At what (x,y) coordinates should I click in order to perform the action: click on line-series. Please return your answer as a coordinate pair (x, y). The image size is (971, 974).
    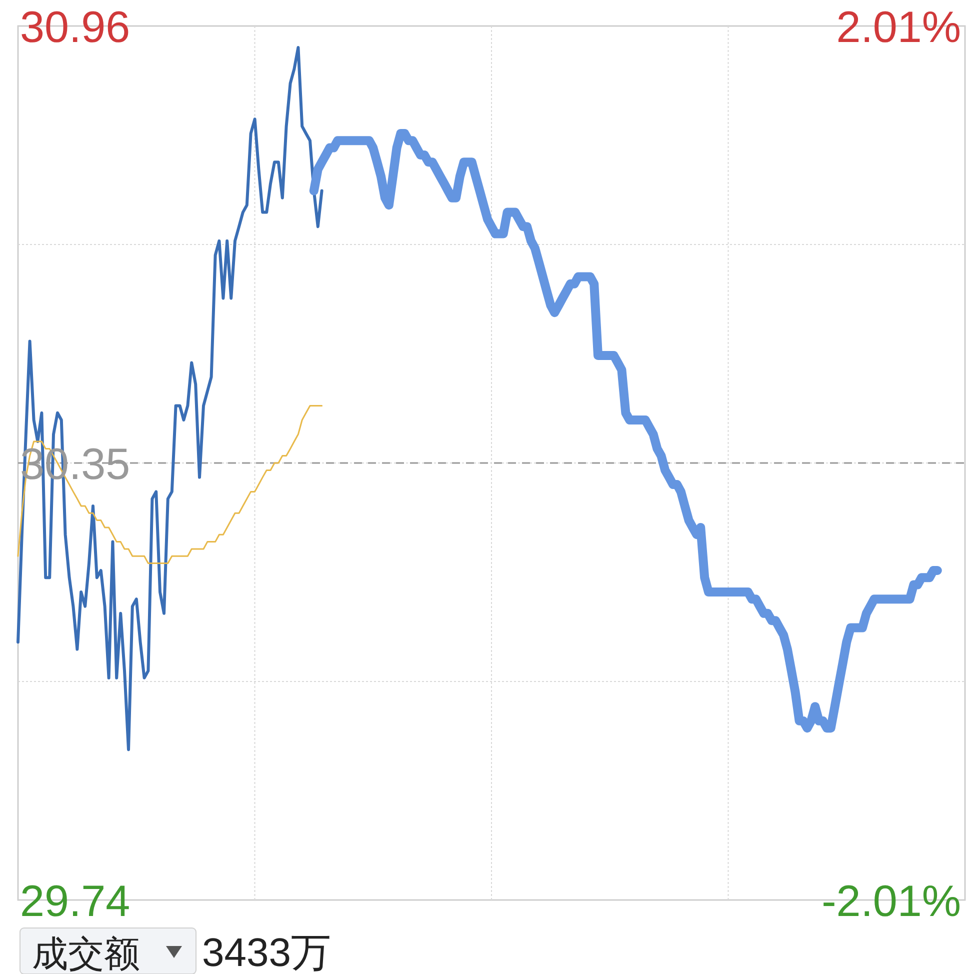
    Looking at the image, I should click on (170, 484).